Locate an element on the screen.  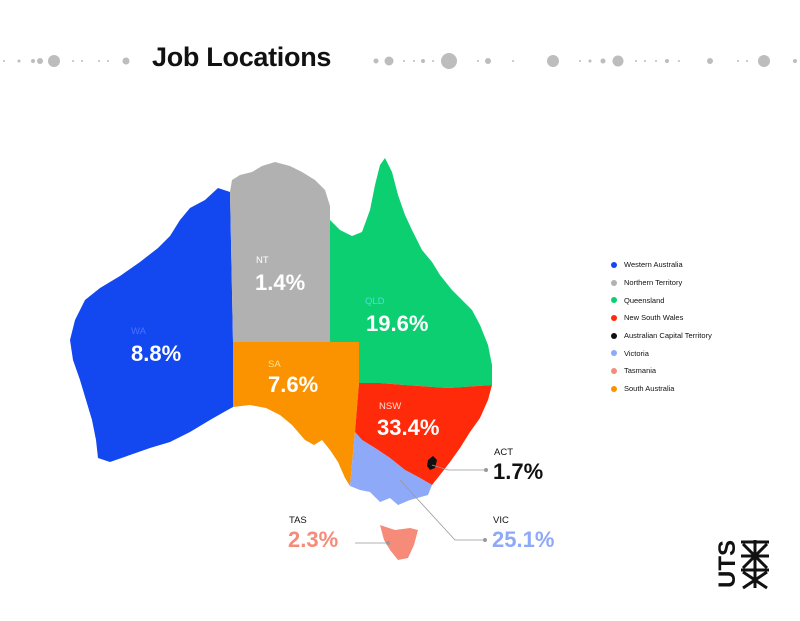
leader-act is located at coordinates (458, 467).